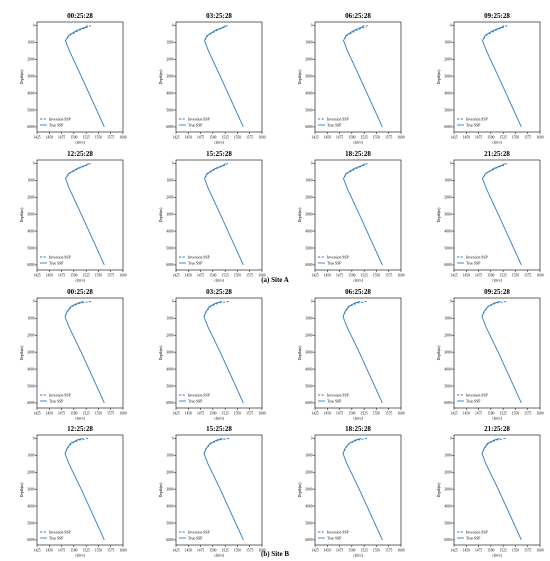 The width and height of the screenshot is (550, 561). Describe the element at coordinates (80, 154) in the screenshot. I see `panel-title: 12:25:28` at that location.